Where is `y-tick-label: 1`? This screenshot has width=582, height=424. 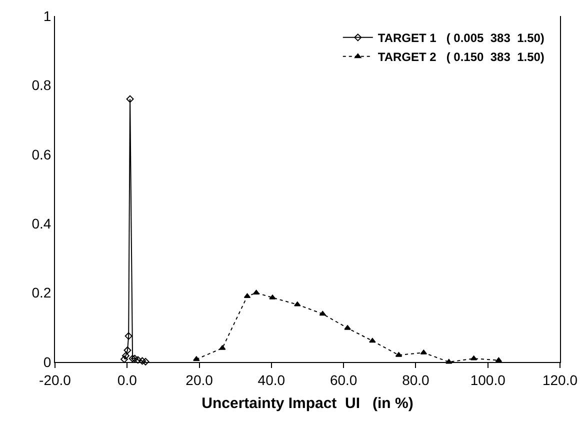
y-tick-label: 1 is located at coordinates (47, 16).